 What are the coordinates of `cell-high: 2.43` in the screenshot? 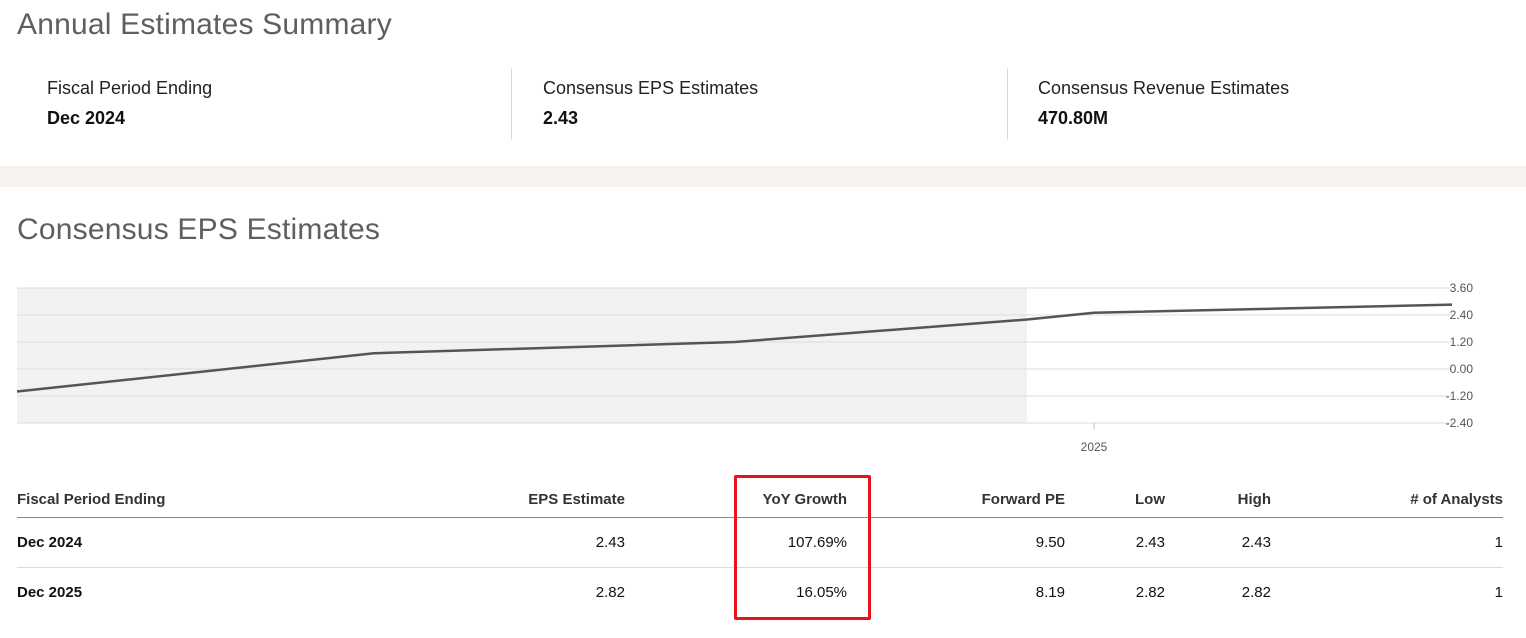 It's located at (1218, 542).